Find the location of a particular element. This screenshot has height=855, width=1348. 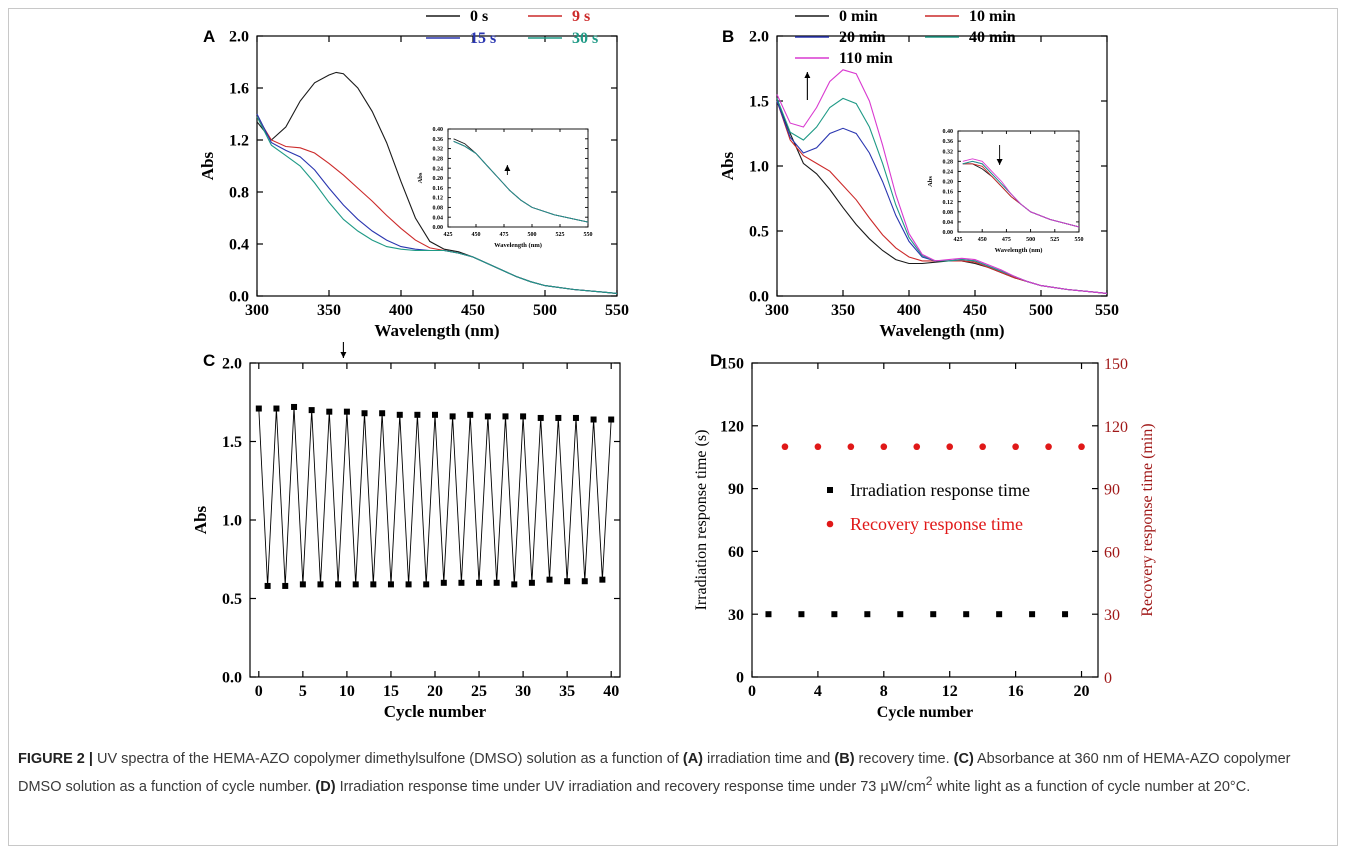

inset-y-tick-label: 0.12 is located at coordinates (948, 203).